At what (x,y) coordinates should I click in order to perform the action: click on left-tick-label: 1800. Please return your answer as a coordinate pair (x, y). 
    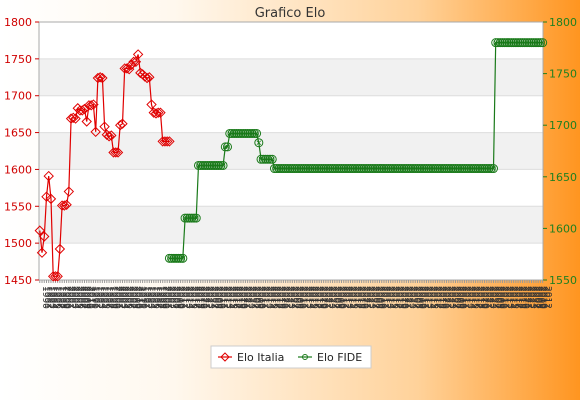
    Looking at the image, I should click on (18, 22).